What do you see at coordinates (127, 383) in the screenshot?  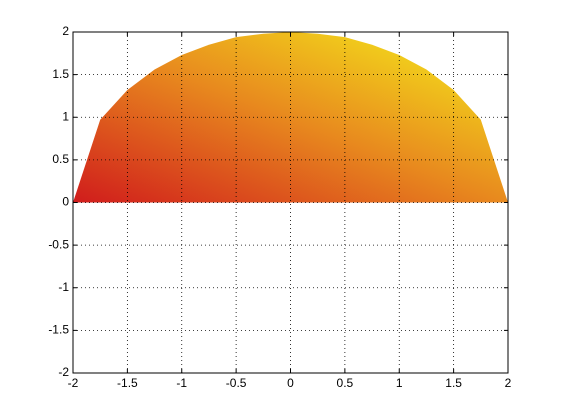 I see `x-tick-label: -1.5` at bounding box center [127, 383].